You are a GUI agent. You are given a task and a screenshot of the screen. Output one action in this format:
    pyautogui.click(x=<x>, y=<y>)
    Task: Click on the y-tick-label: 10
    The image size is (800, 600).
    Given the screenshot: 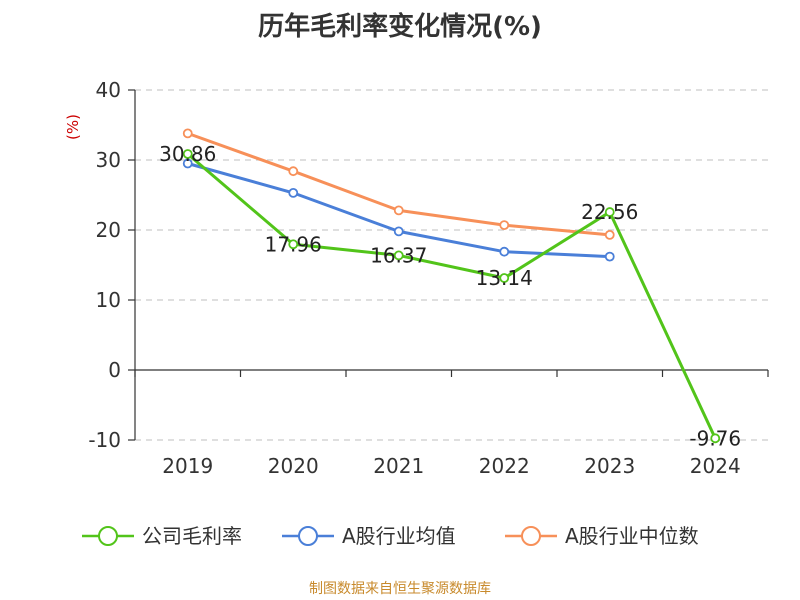 What is the action you would take?
    pyautogui.click(x=108, y=300)
    